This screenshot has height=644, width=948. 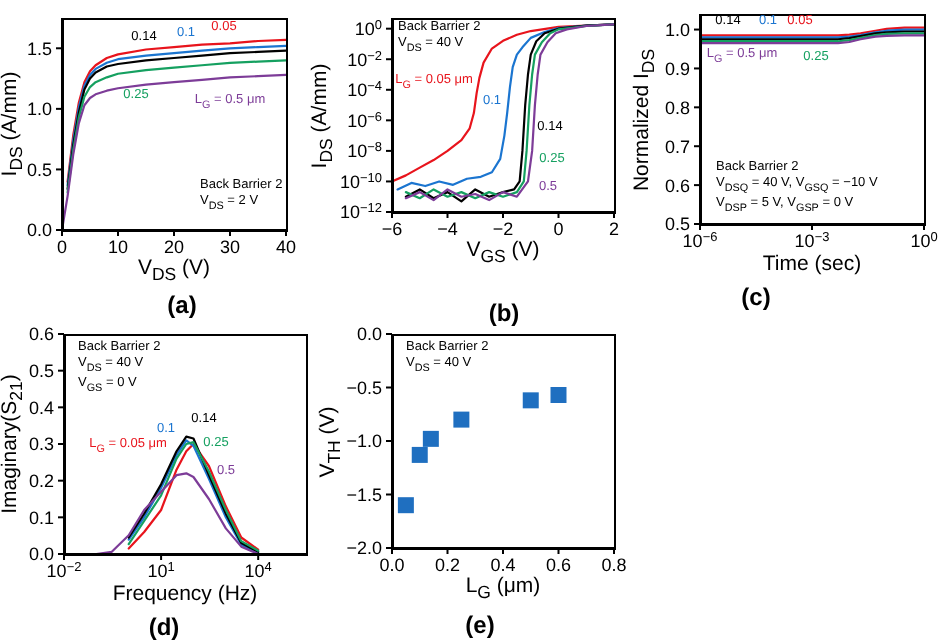 I want to click on x-tick-label: 20, so click(x=174, y=246).